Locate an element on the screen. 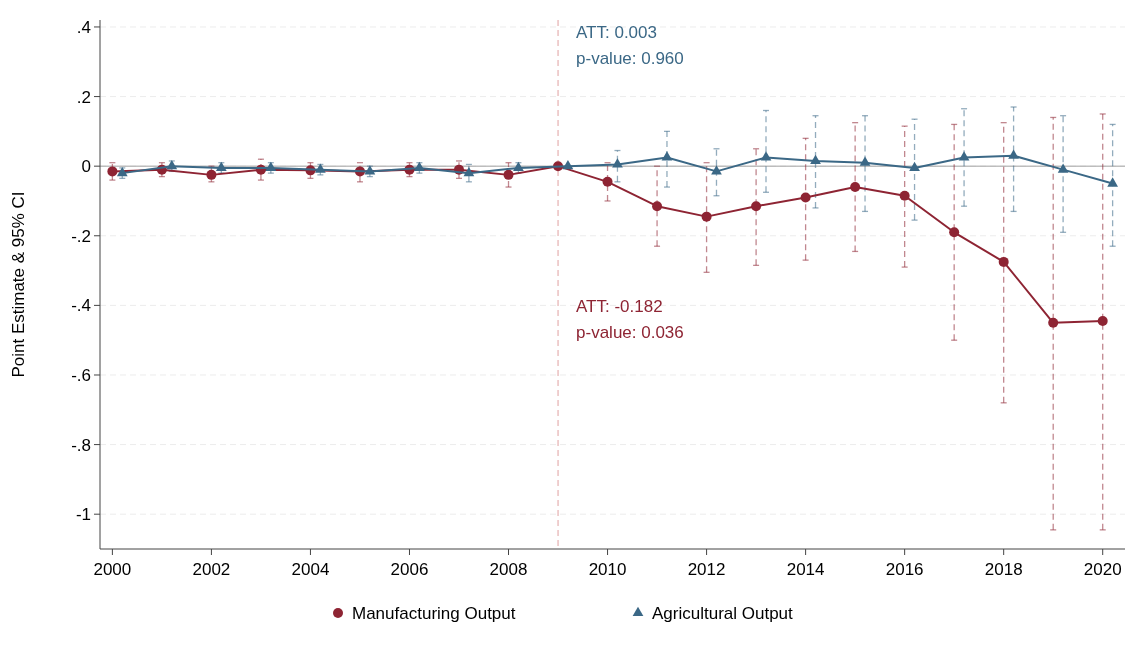 The image size is (1135, 652). x-tick-label: 2004 is located at coordinates (310, 569).